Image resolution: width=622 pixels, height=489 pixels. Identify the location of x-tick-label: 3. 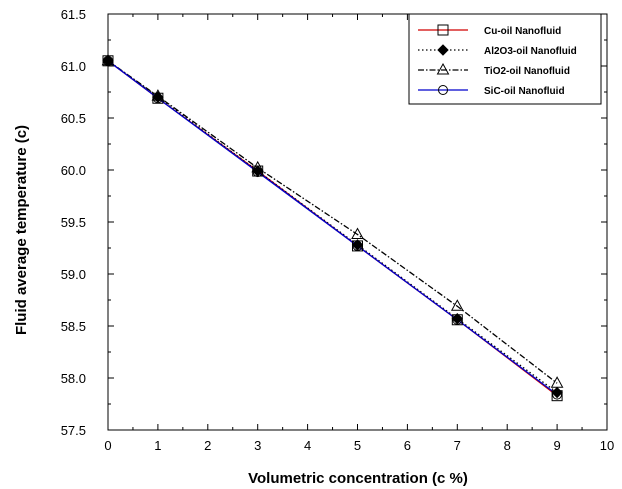
(257, 445).